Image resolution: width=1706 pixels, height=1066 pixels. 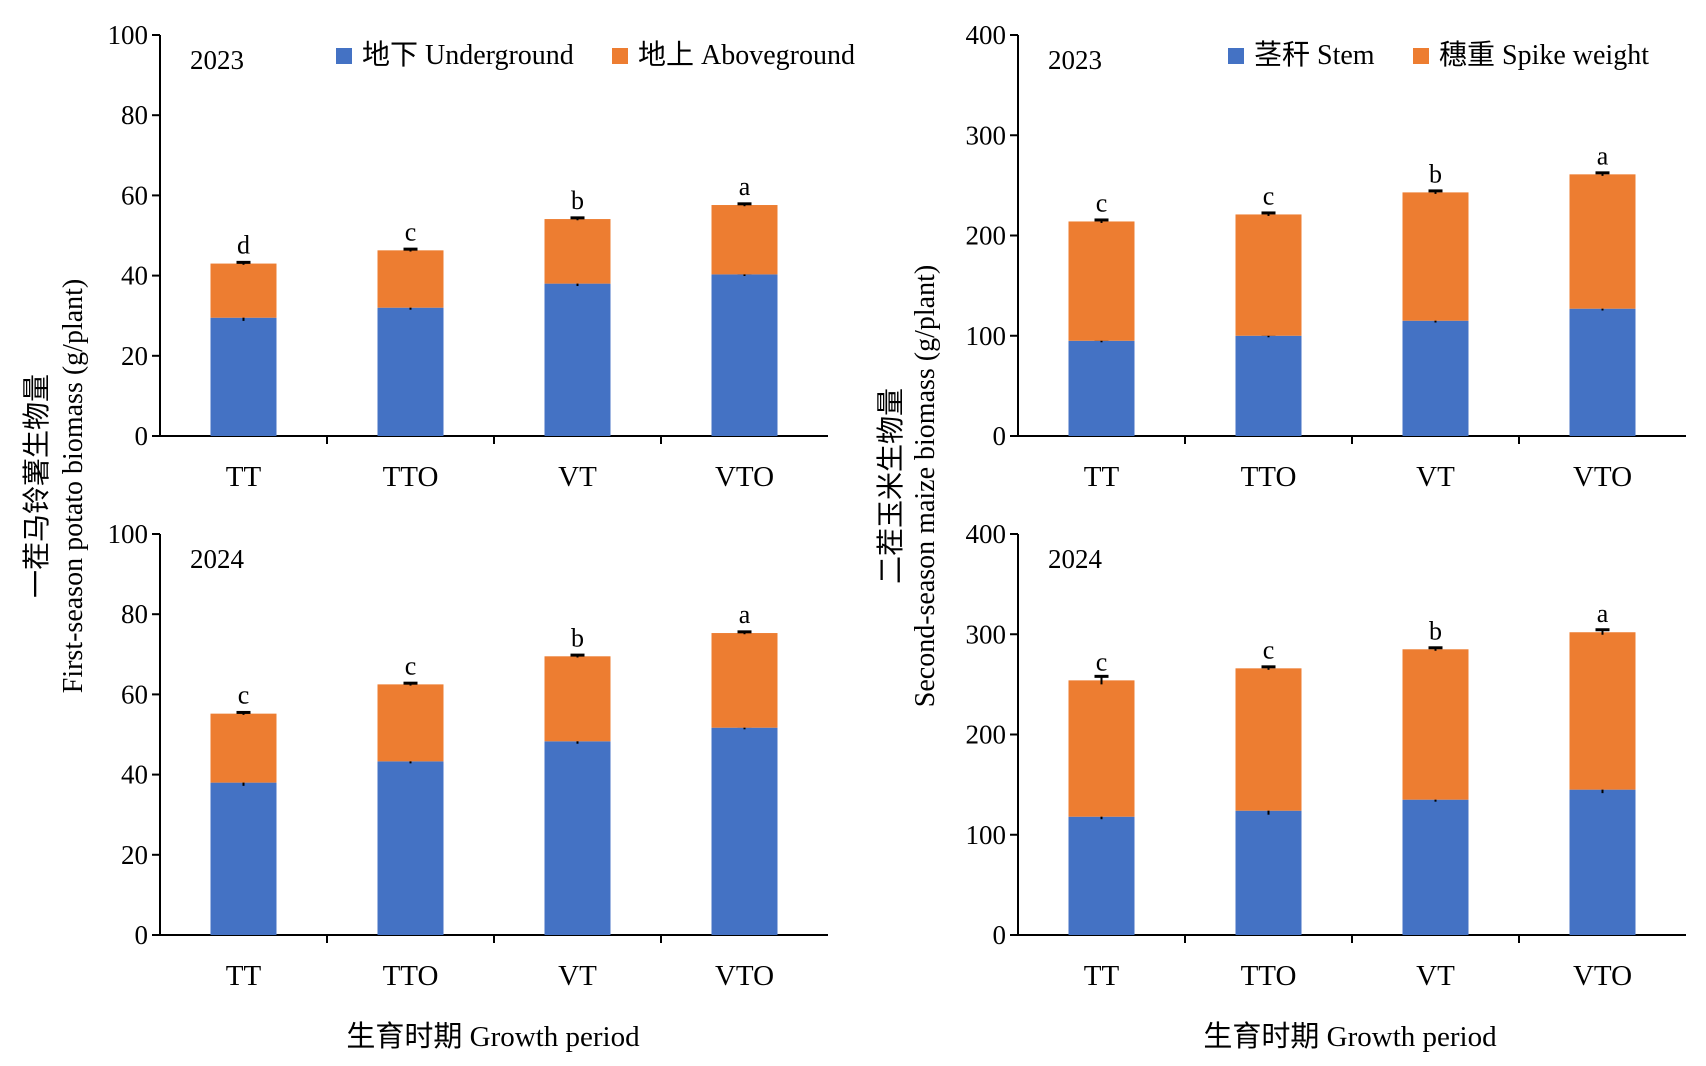 What do you see at coordinates (217, 559) in the screenshot?
I see `panel-year: 2024` at bounding box center [217, 559].